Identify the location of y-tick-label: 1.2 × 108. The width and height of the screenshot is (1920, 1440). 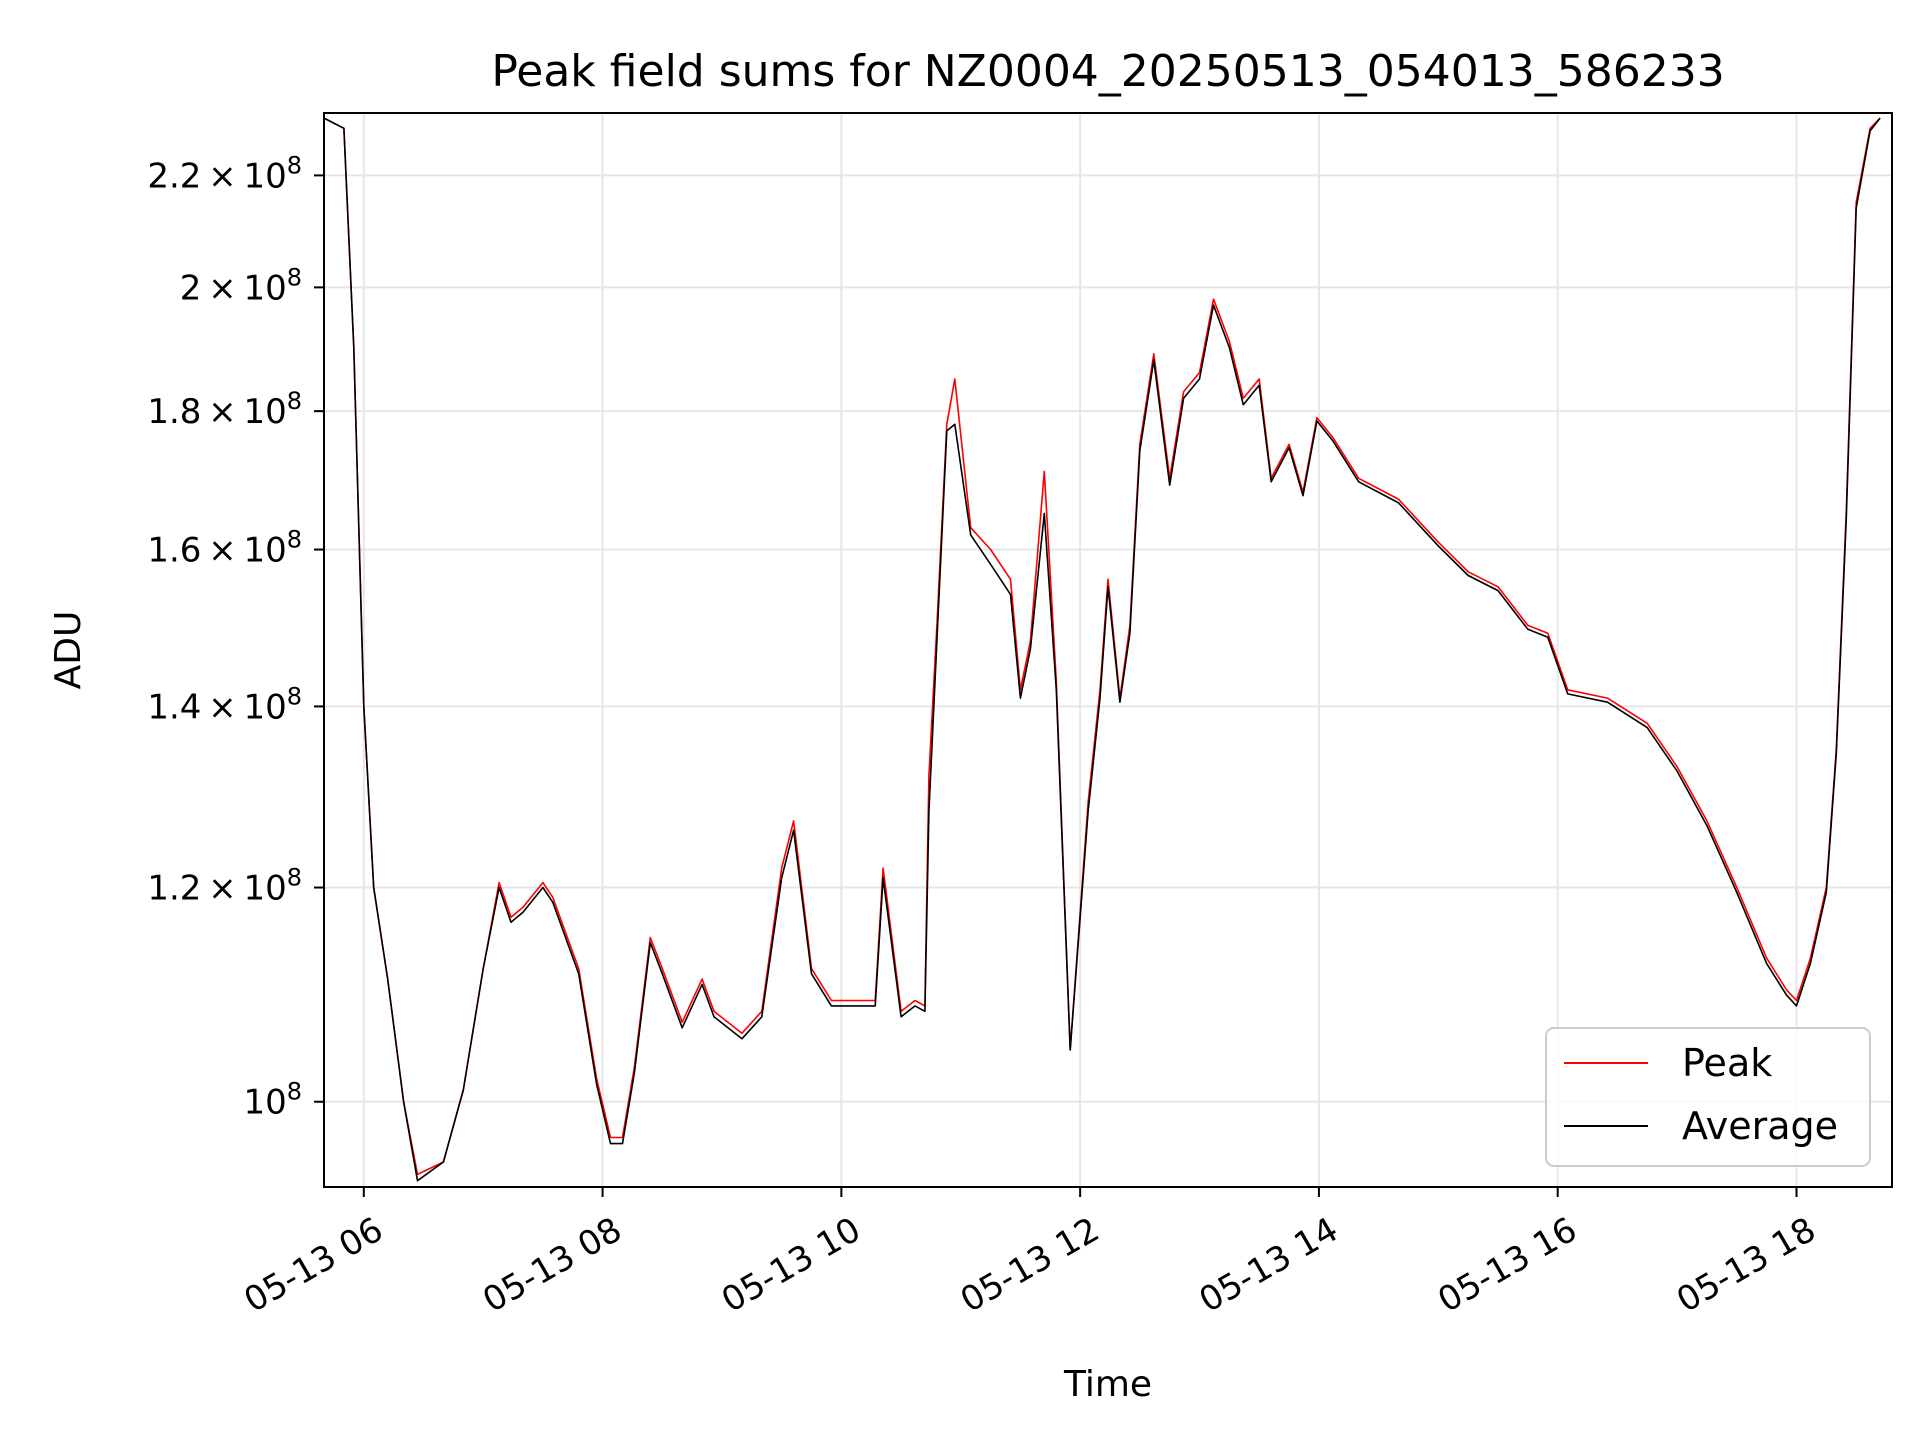
(224, 886).